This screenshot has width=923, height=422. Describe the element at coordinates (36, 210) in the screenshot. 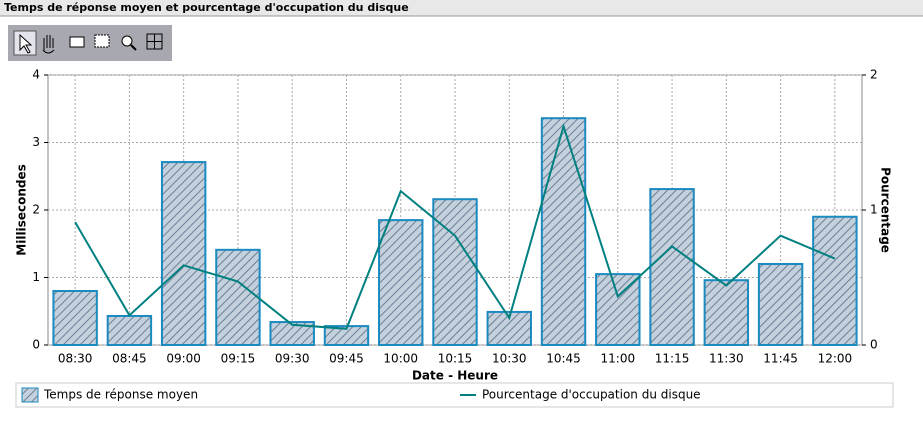

I see `y-tick-label: 2` at that location.